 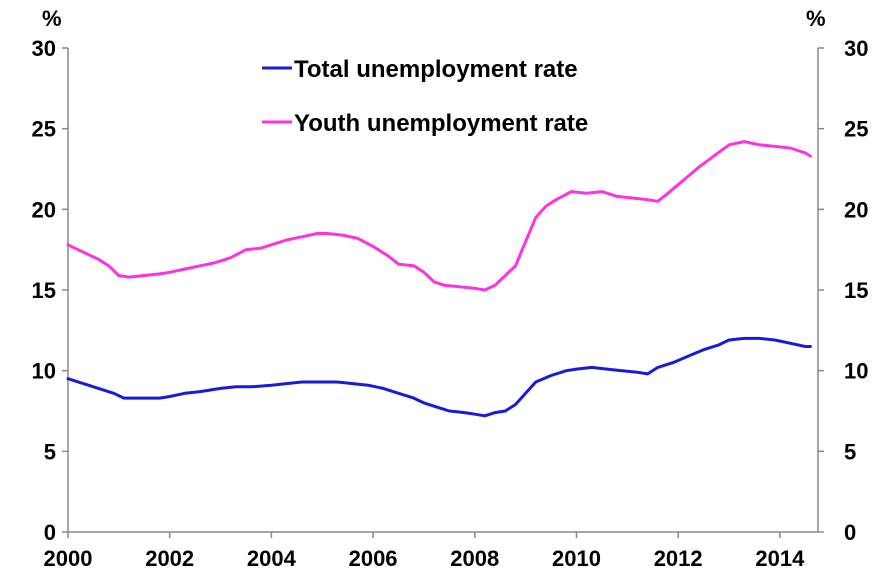 What do you see at coordinates (850, 451) in the screenshot?
I see `y-tick-label-right: 5` at bounding box center [850, 451].